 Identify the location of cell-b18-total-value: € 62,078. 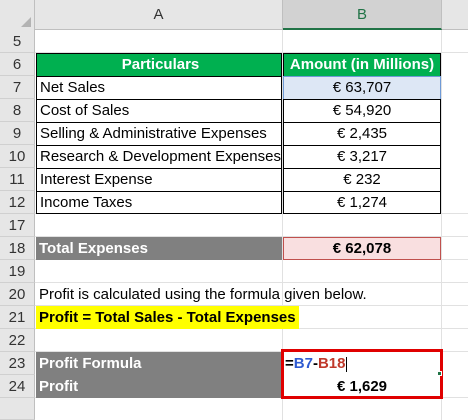
(362, 248).